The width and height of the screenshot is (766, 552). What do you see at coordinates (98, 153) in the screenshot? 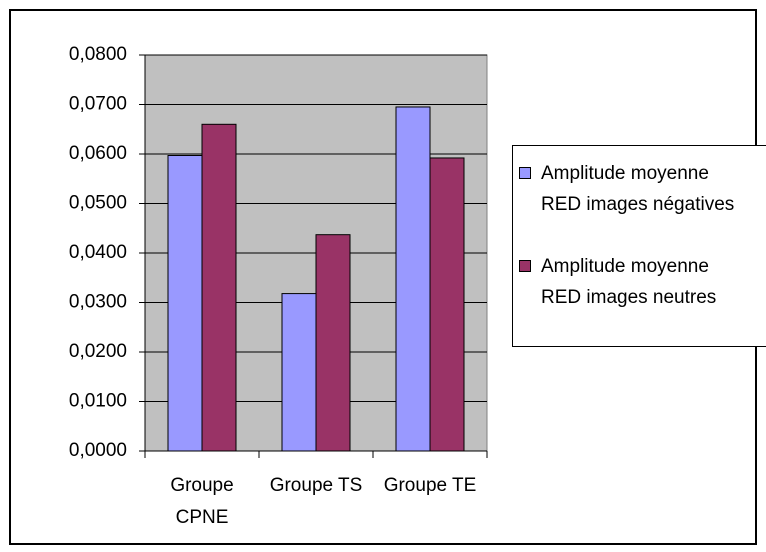
I see `y-tick-label: 0,0600` at bounding box center [98, 153].